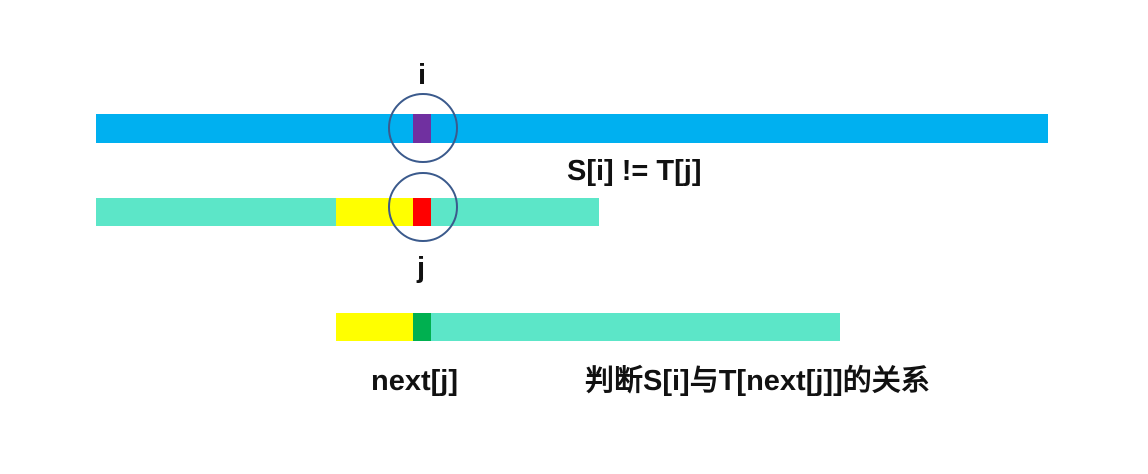  Describe the element at coordinates (422, 327) in the screenshot. I see `t-next-j-char` at that location.